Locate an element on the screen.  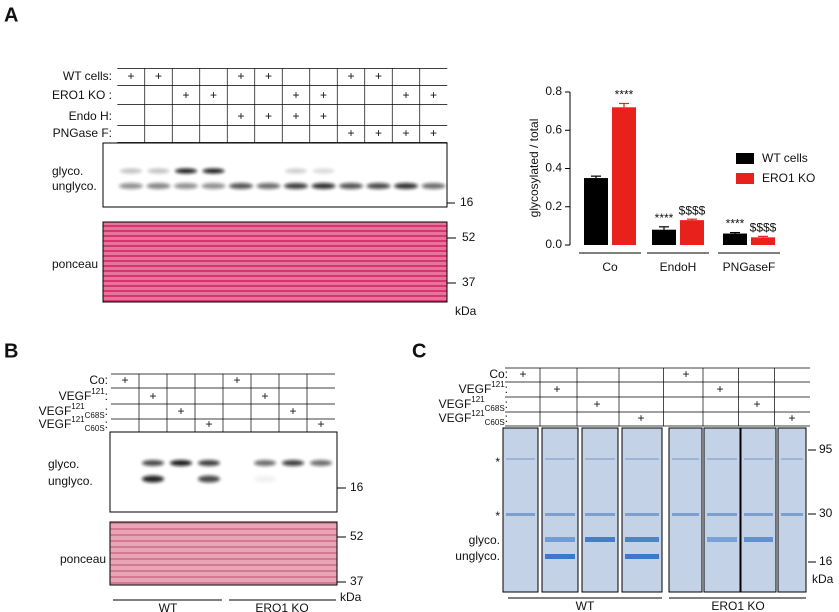
blot is located at coordinates (275, 175).